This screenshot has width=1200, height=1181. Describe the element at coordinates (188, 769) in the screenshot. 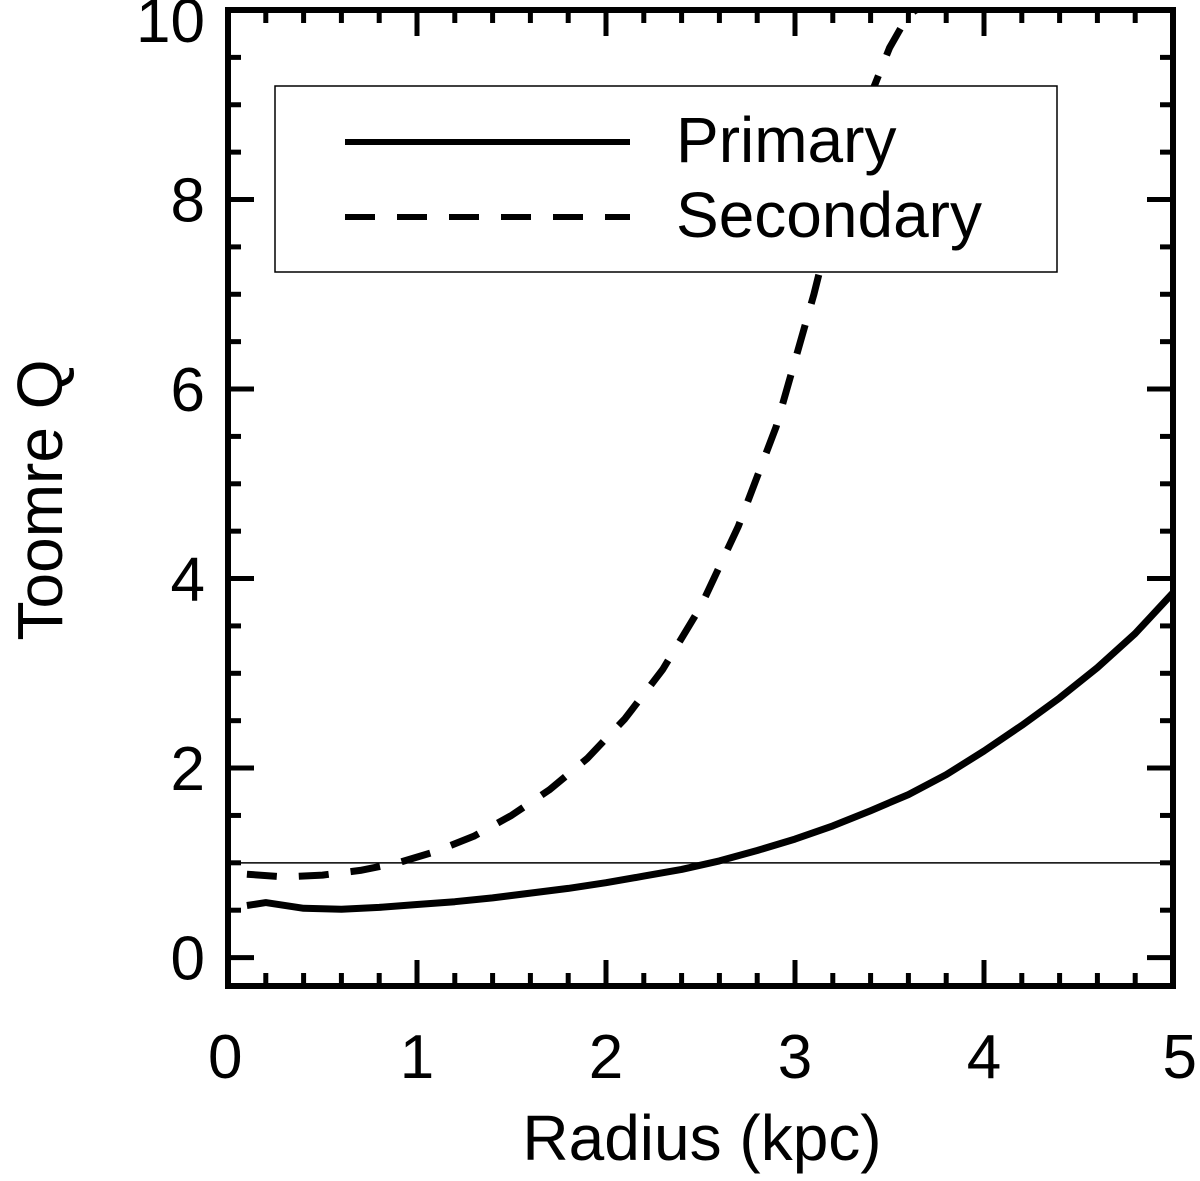

I see `y-tick-label: 2` at that location.